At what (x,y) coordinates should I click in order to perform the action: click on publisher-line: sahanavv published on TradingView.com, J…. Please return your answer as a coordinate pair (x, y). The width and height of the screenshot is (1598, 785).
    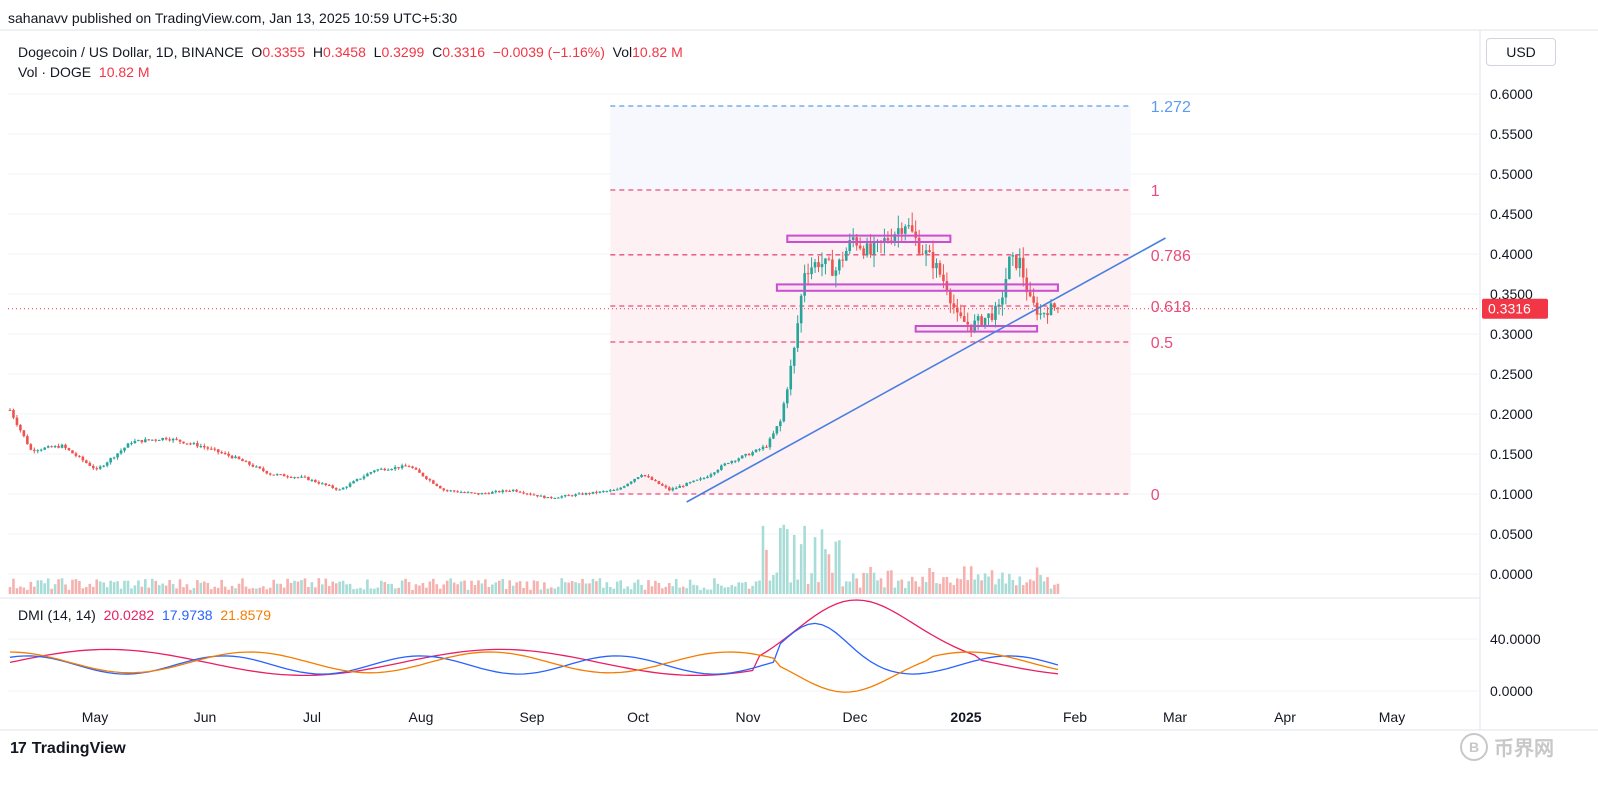
    Looking at the image, I should click on (233, 18).